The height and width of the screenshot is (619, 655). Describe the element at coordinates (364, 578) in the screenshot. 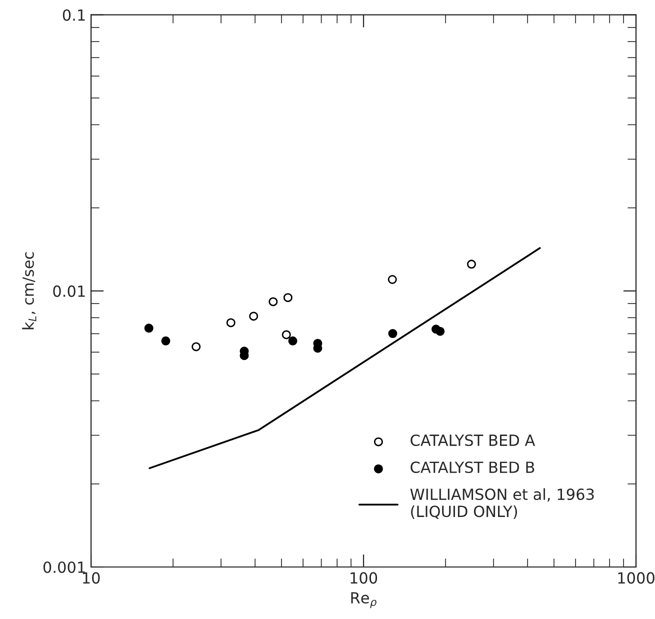

I see `x-tick-label: 100` at that location.